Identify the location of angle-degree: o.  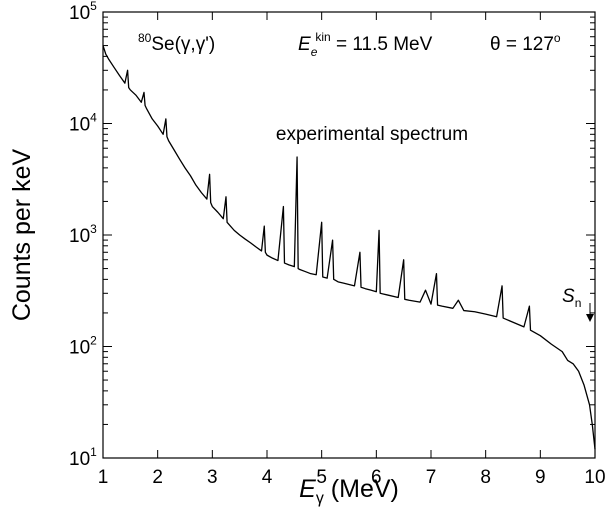
(557, 38).